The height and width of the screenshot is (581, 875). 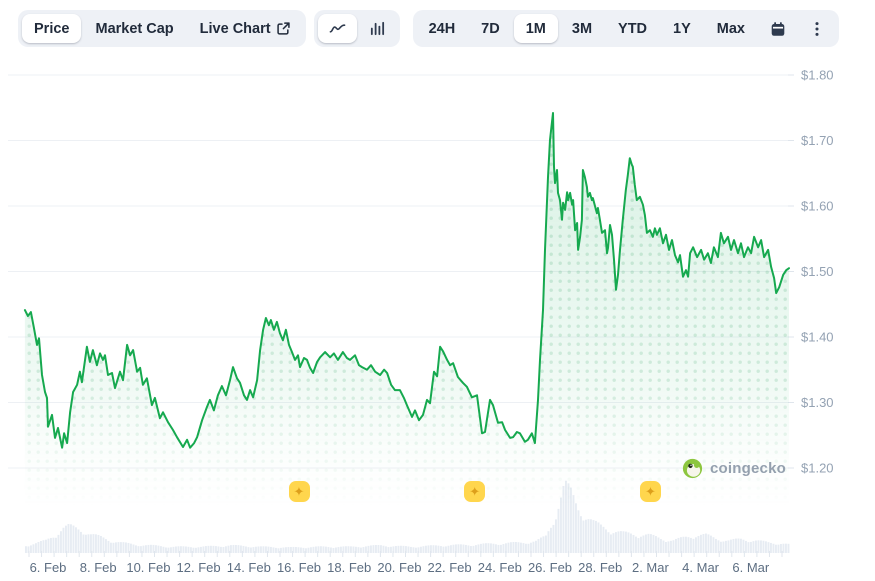 I want to click on range-label: 1M, so click(x=535, y=28).